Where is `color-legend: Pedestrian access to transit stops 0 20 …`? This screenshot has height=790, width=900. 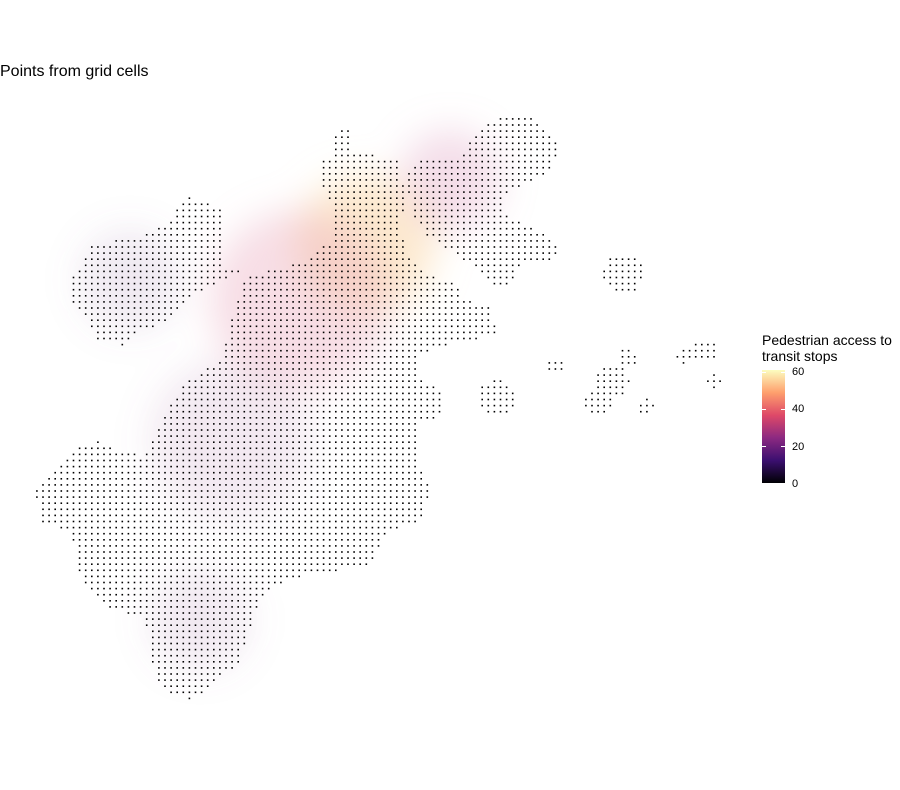 color-legend: Pedestrian access to transit stops 0 20 … is located at coordinates (831, 411).